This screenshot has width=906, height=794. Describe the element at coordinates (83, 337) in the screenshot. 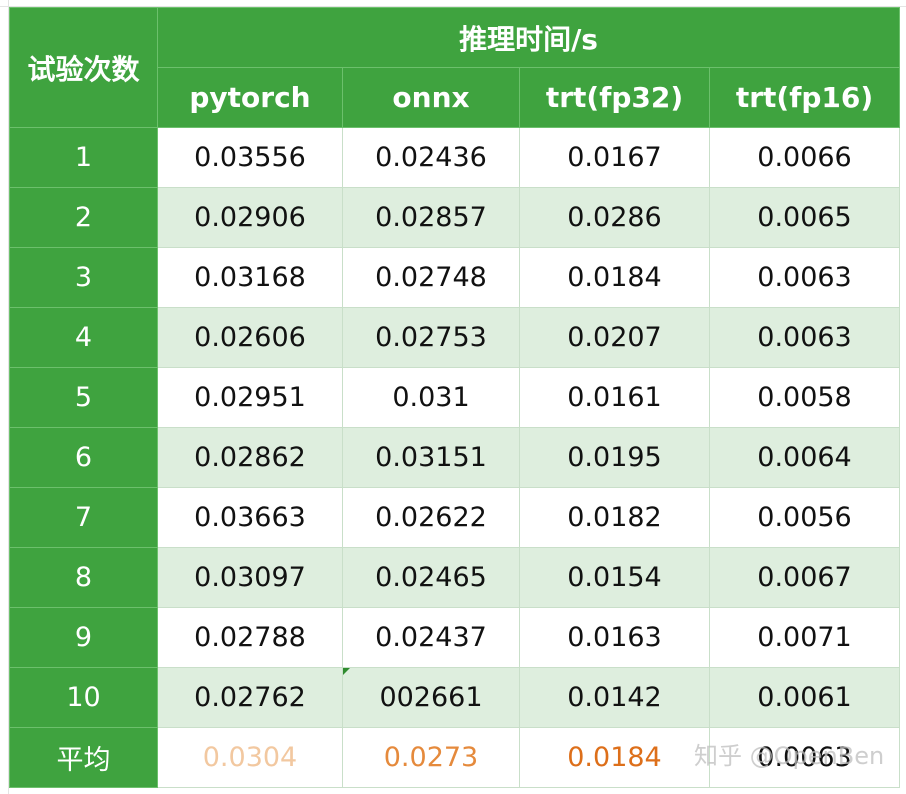

I see `trial-number: 4` at that location.